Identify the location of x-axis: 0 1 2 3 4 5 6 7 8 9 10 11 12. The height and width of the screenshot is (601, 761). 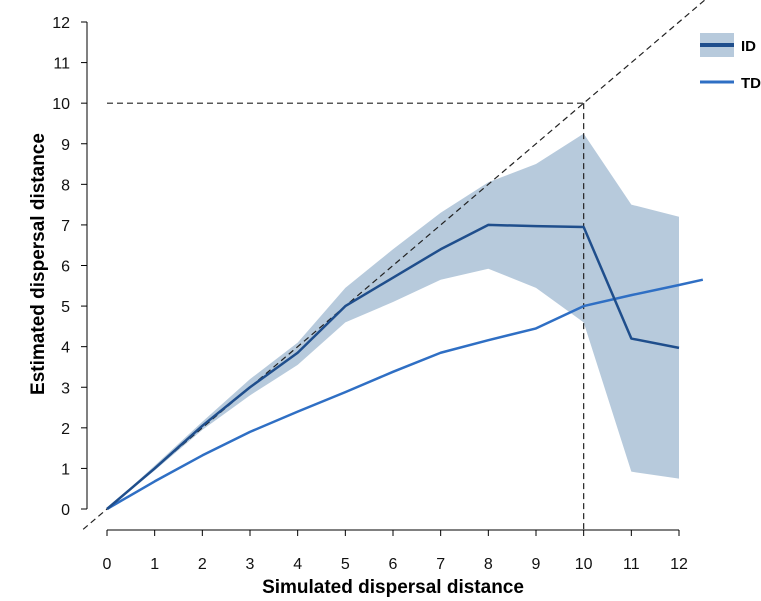
(395, 551).